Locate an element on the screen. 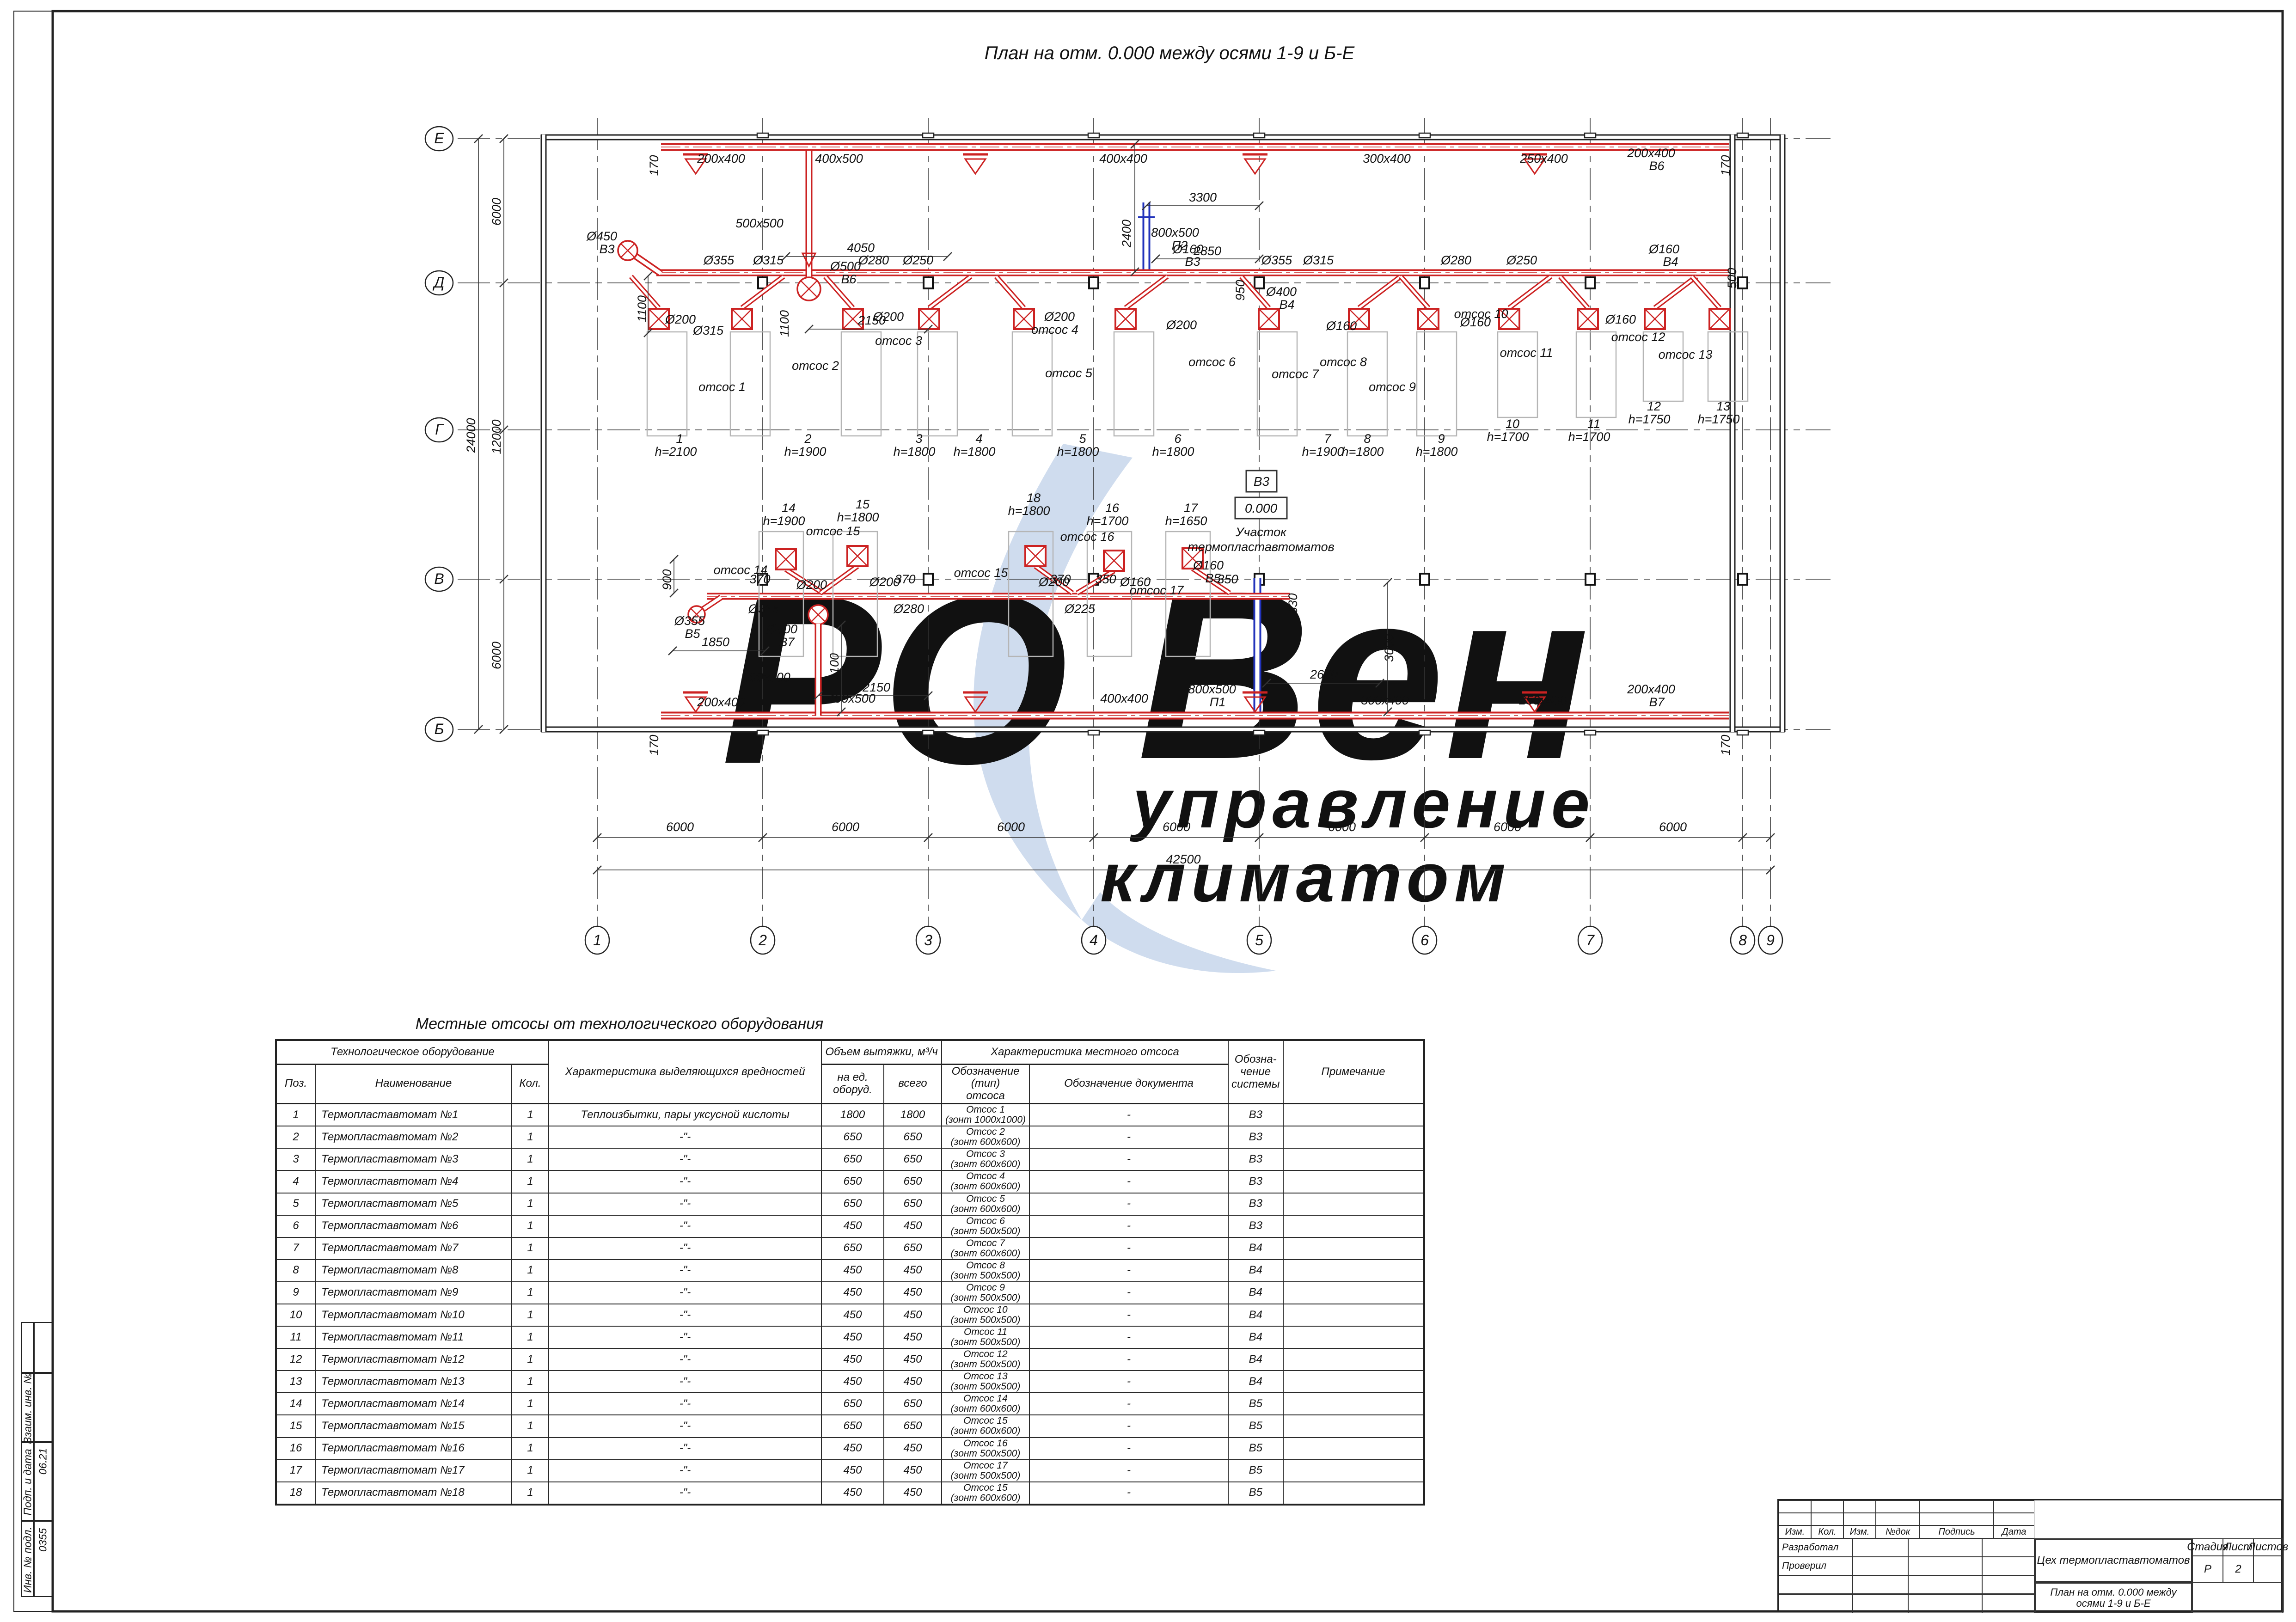 Image resolution: width=2296 pixels, height=1622 pixels. stage-value: Р is located at coordinates (2207, 1569).